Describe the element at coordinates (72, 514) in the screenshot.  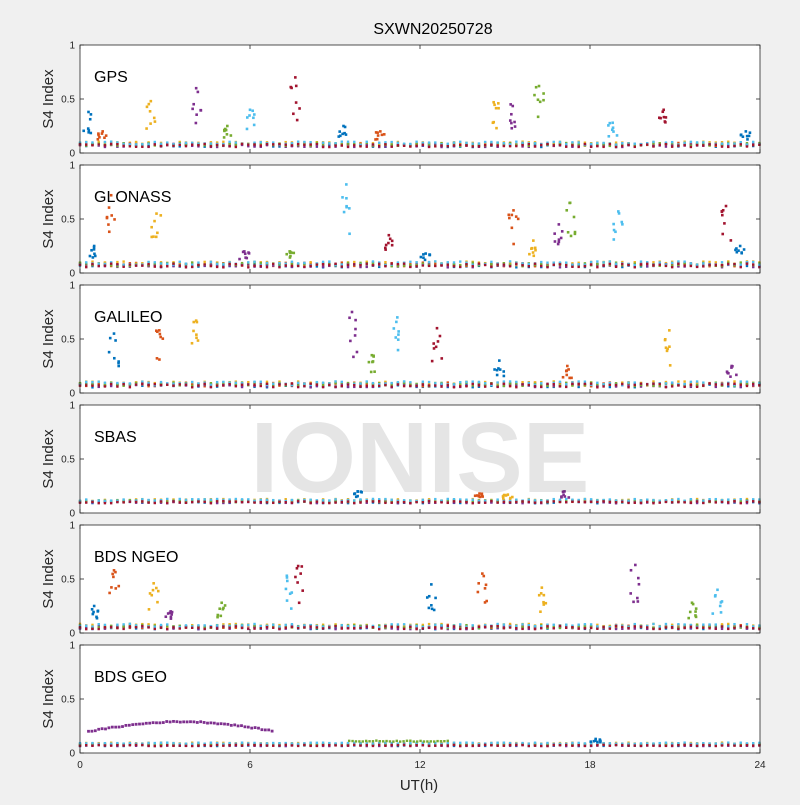
I see `y-tick-label: 0` at that location.